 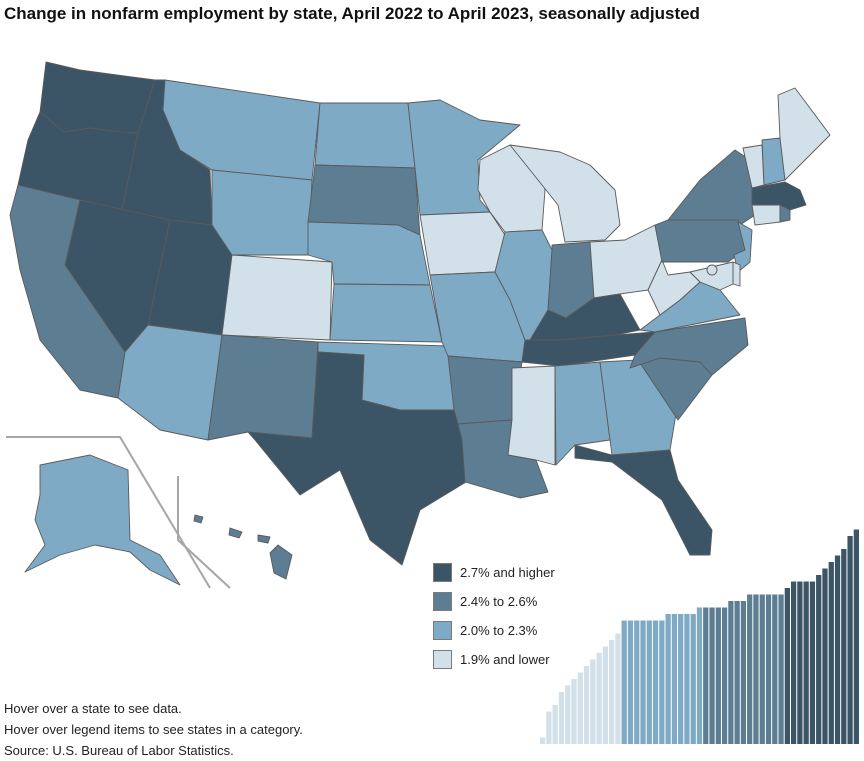 What do you see at coordinates (507, 572) in the screenshot?
I see `legend-label: 2.7% and higher` at bounding box center [507, 572].